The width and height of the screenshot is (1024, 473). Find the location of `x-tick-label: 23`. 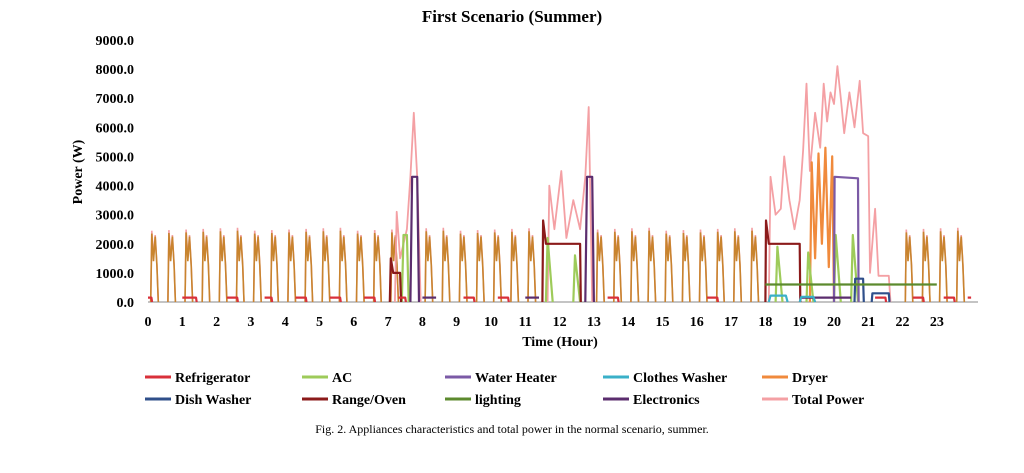

x-tick-label: 23 is located at coordinates (937, 322).